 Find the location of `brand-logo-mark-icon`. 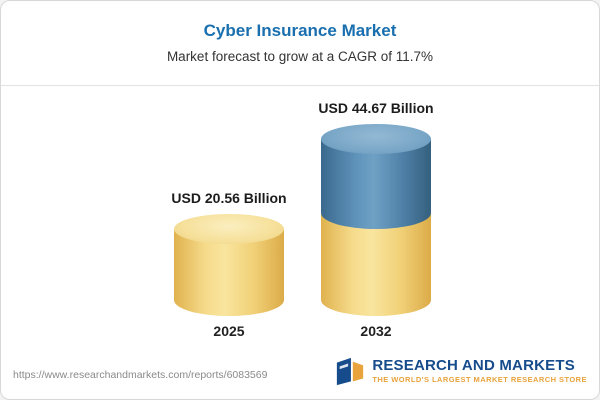

brand-logo-mark-icon is located at coordinates (350, 371).